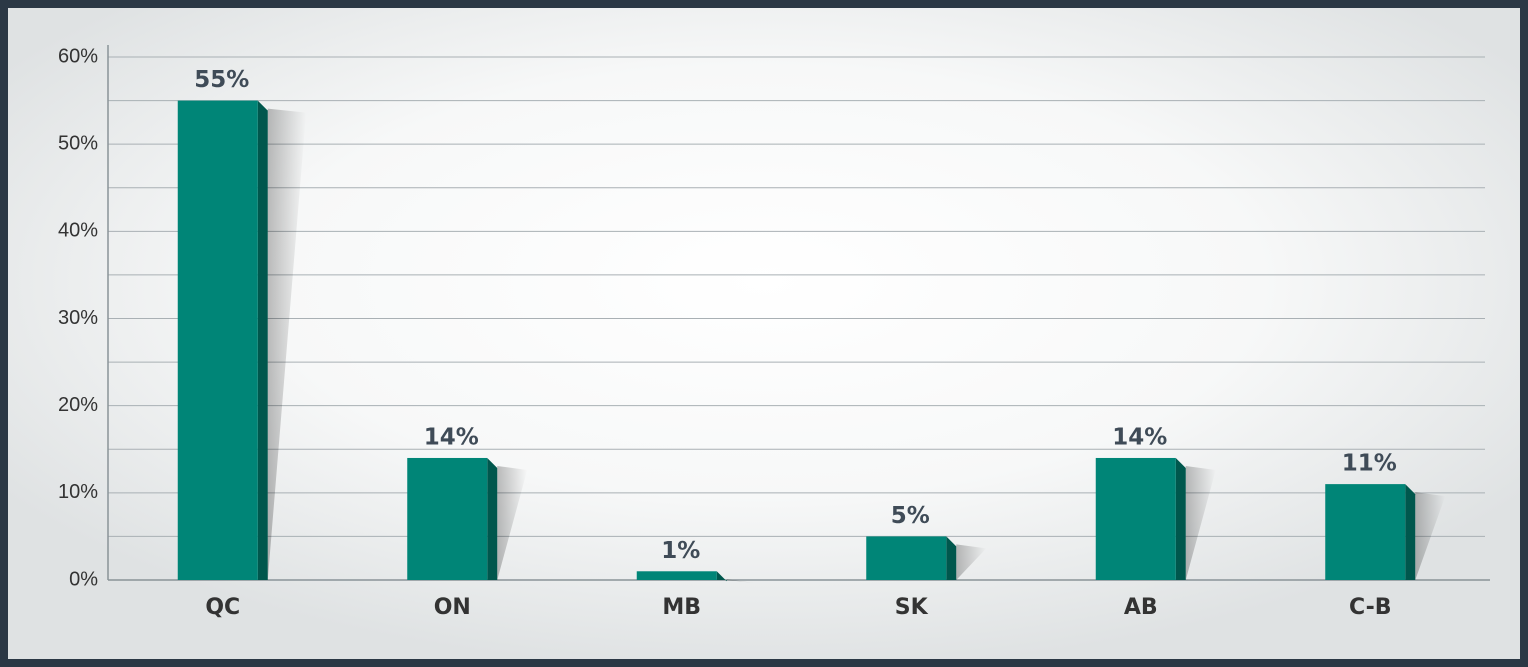 The width and height of the screenshot is (1528, 667). What do you see at coordinates (910, 516) in the screenshot?
I see `value-label: 5%` at bounding box center [910, 516].